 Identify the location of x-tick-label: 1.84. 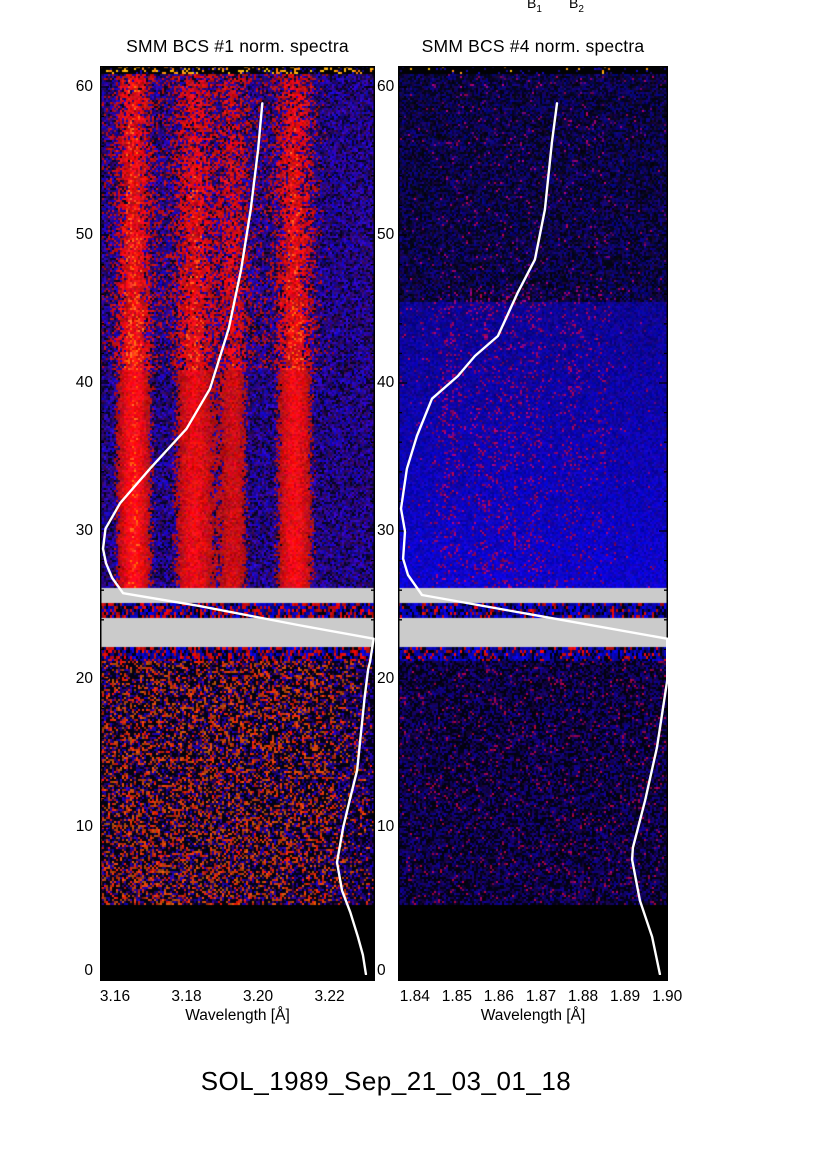
(414, 996).